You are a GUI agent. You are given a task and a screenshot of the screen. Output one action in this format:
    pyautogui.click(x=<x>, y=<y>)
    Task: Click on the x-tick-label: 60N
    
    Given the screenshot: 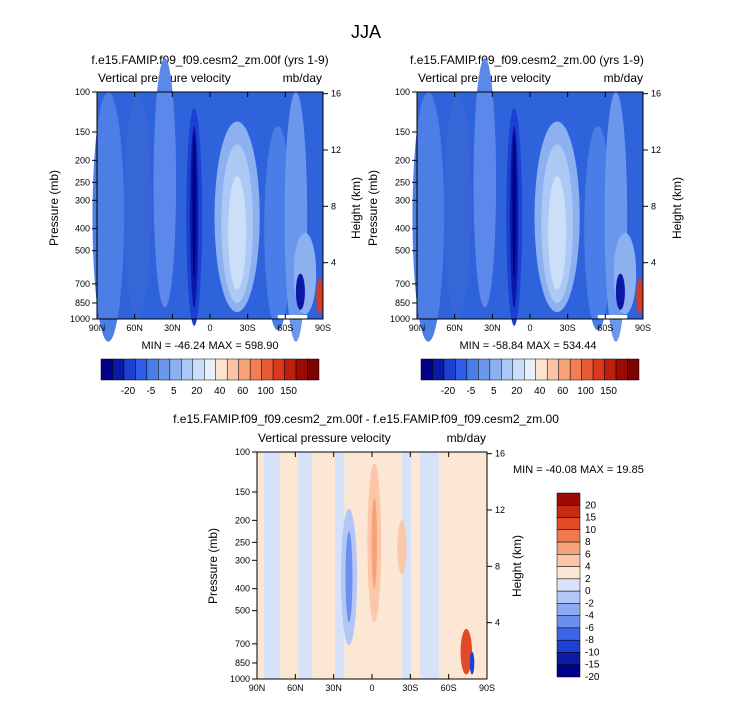 What is the action you would take?
    pyautogui.click(x=454, y=328)
    